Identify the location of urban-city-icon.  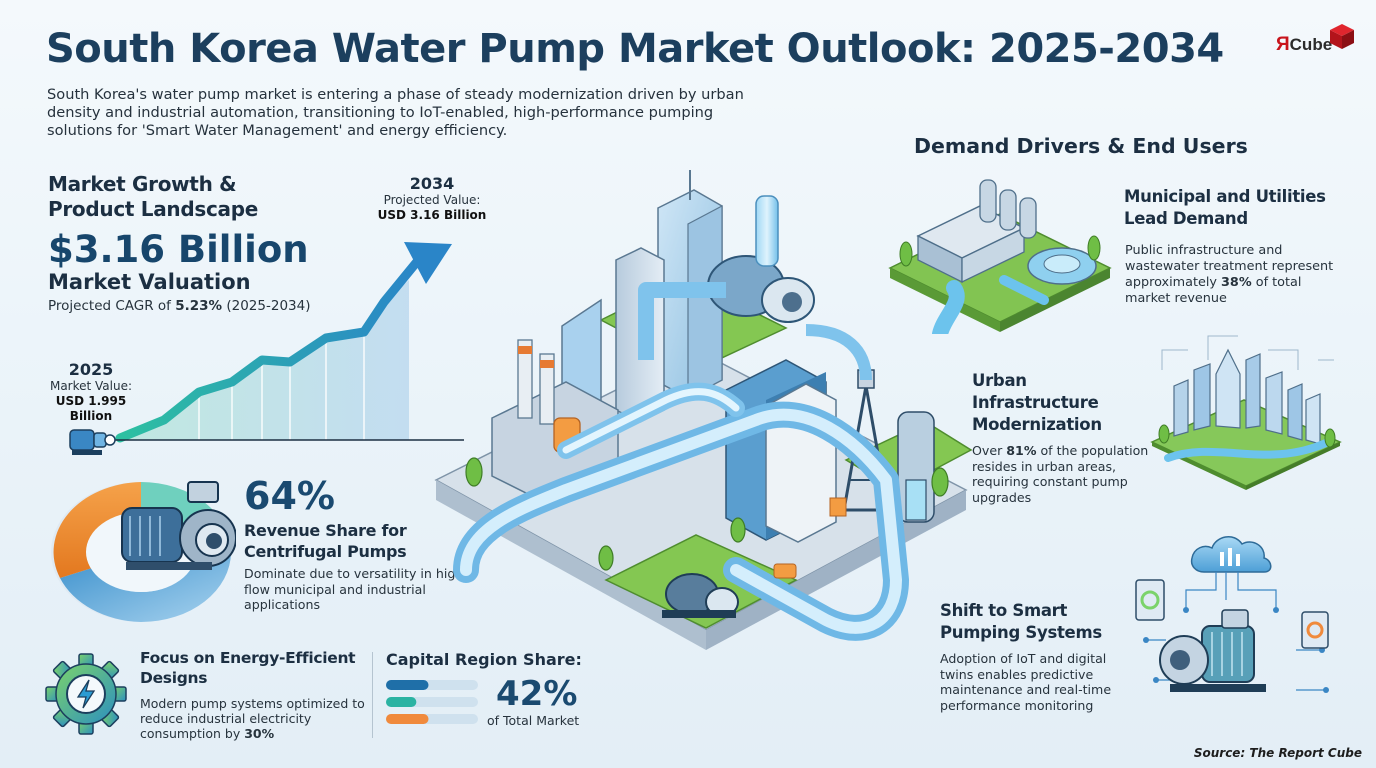
(1246, 412).